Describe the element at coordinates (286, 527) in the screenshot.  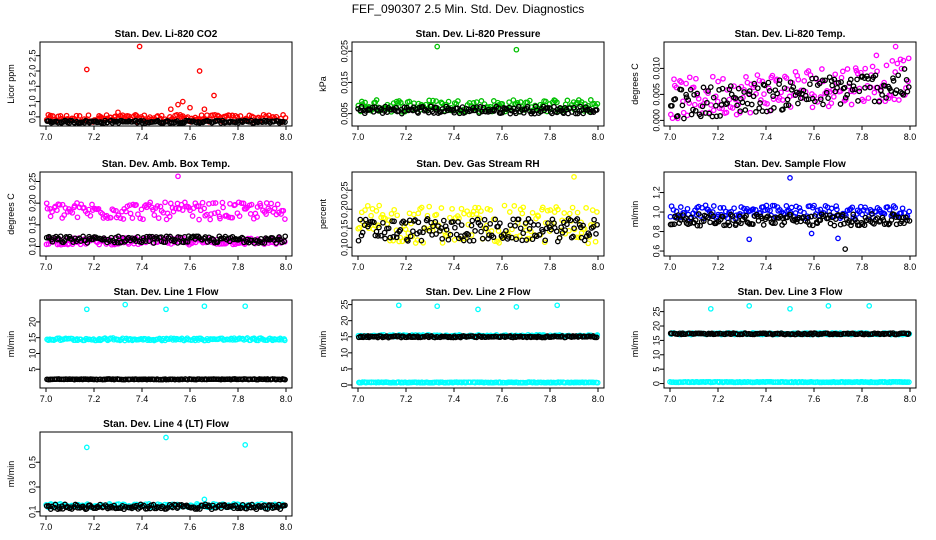
I see `x-tick-label: 8.0` at that location.